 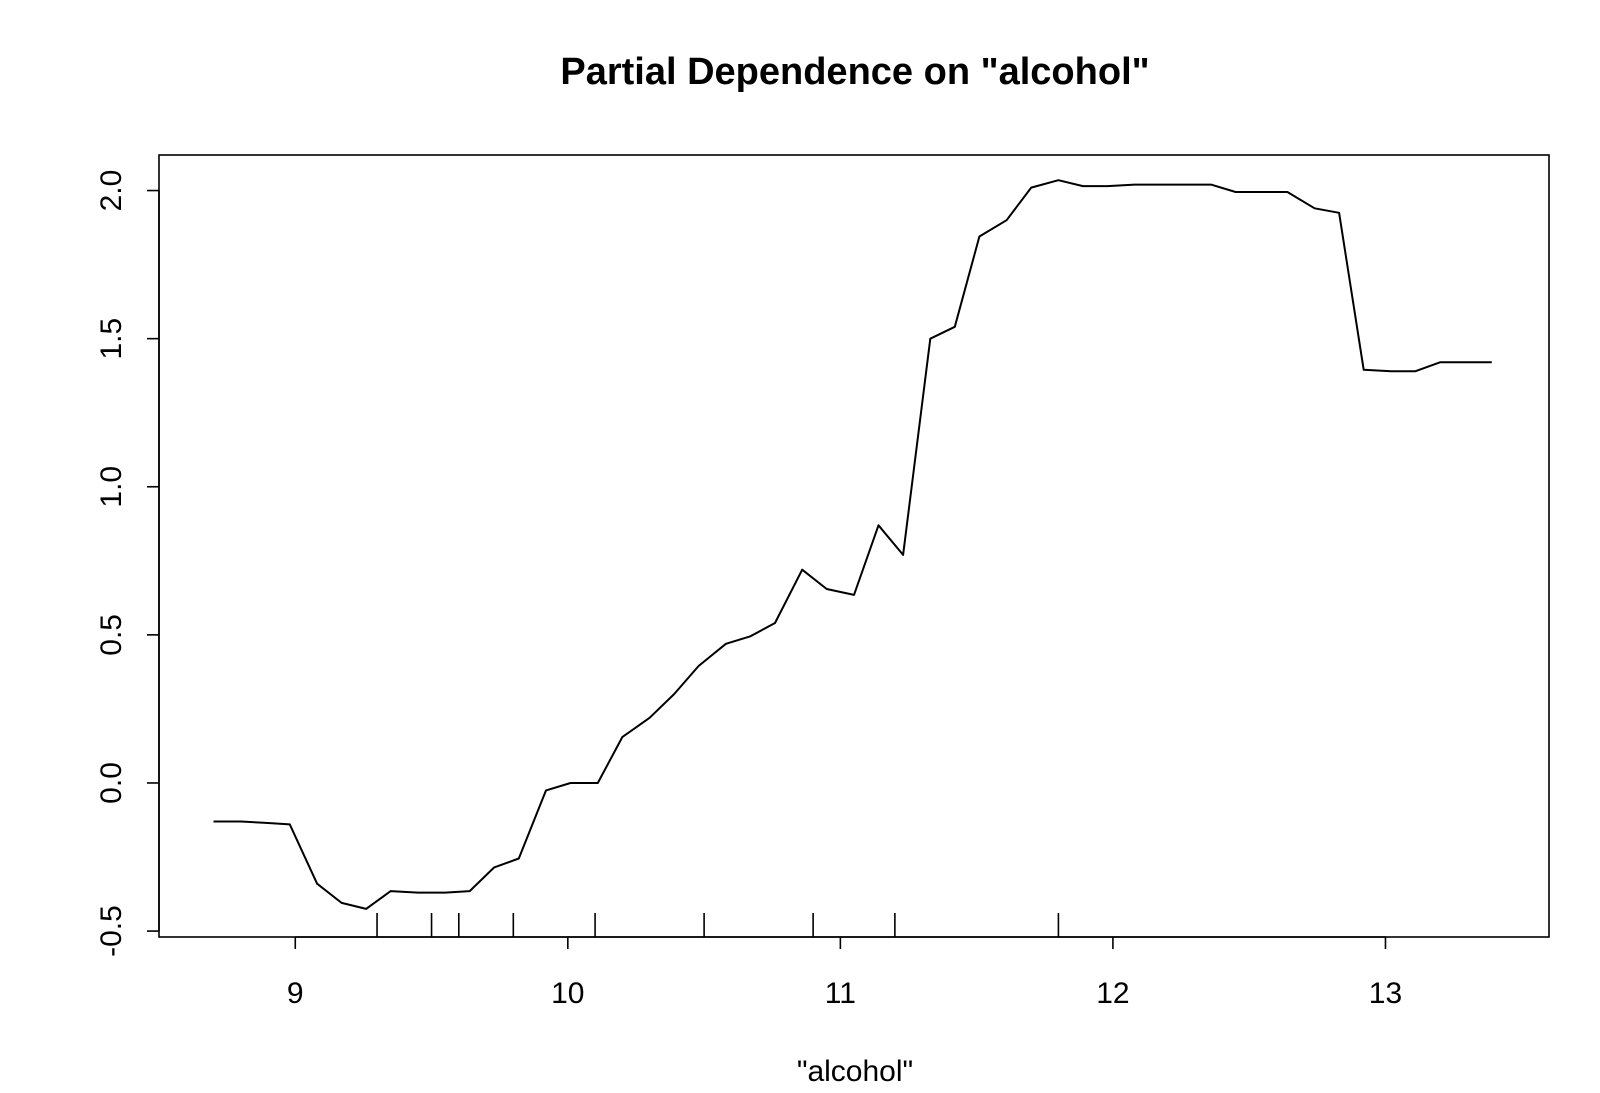 What do you see at coordinates (295, 993) in the screenshot?
I see `x-tick-label: 9` at bounding box center [295, 993].